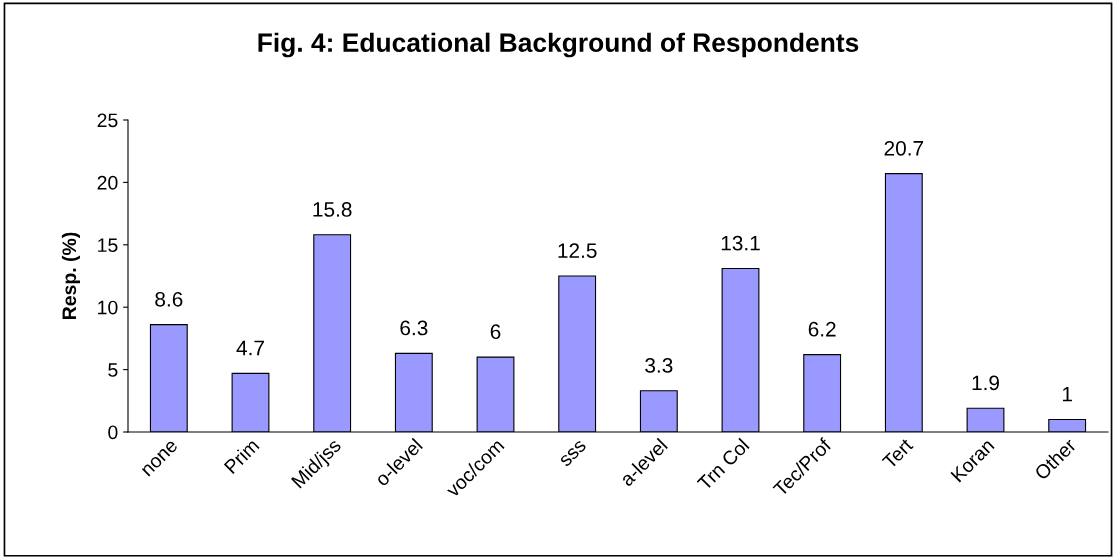 This screenshot has width=1116, height=558. I want to click on y-tick-label: 25, so click(107, 120).